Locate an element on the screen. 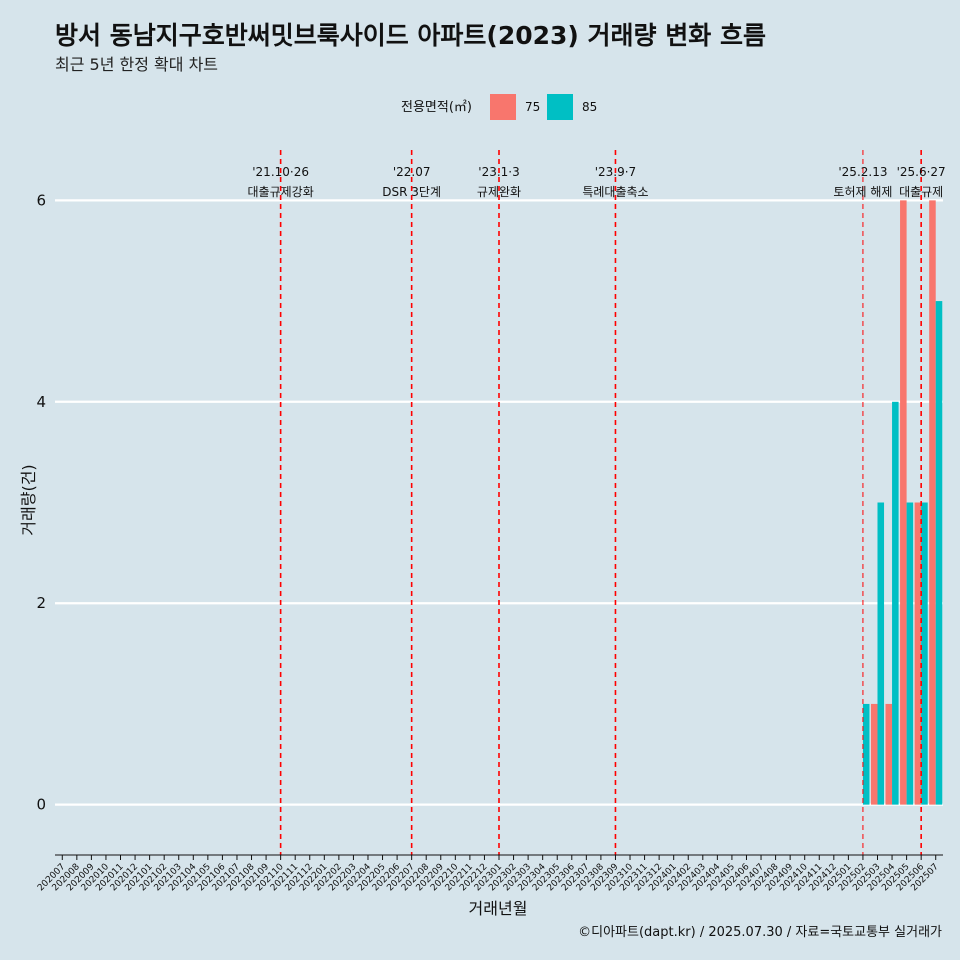 This screenshot has width=960, height=960. x-axis-title: 거래년월 is located at coordinates (498, 908).